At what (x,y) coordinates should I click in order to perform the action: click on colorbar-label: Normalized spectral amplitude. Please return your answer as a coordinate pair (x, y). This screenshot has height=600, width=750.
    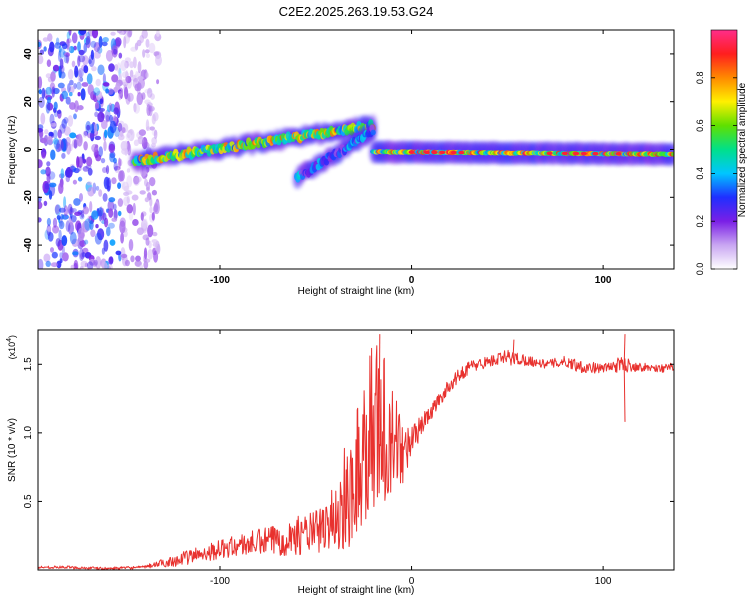
    Looking at the image, I should click on (742, 149).